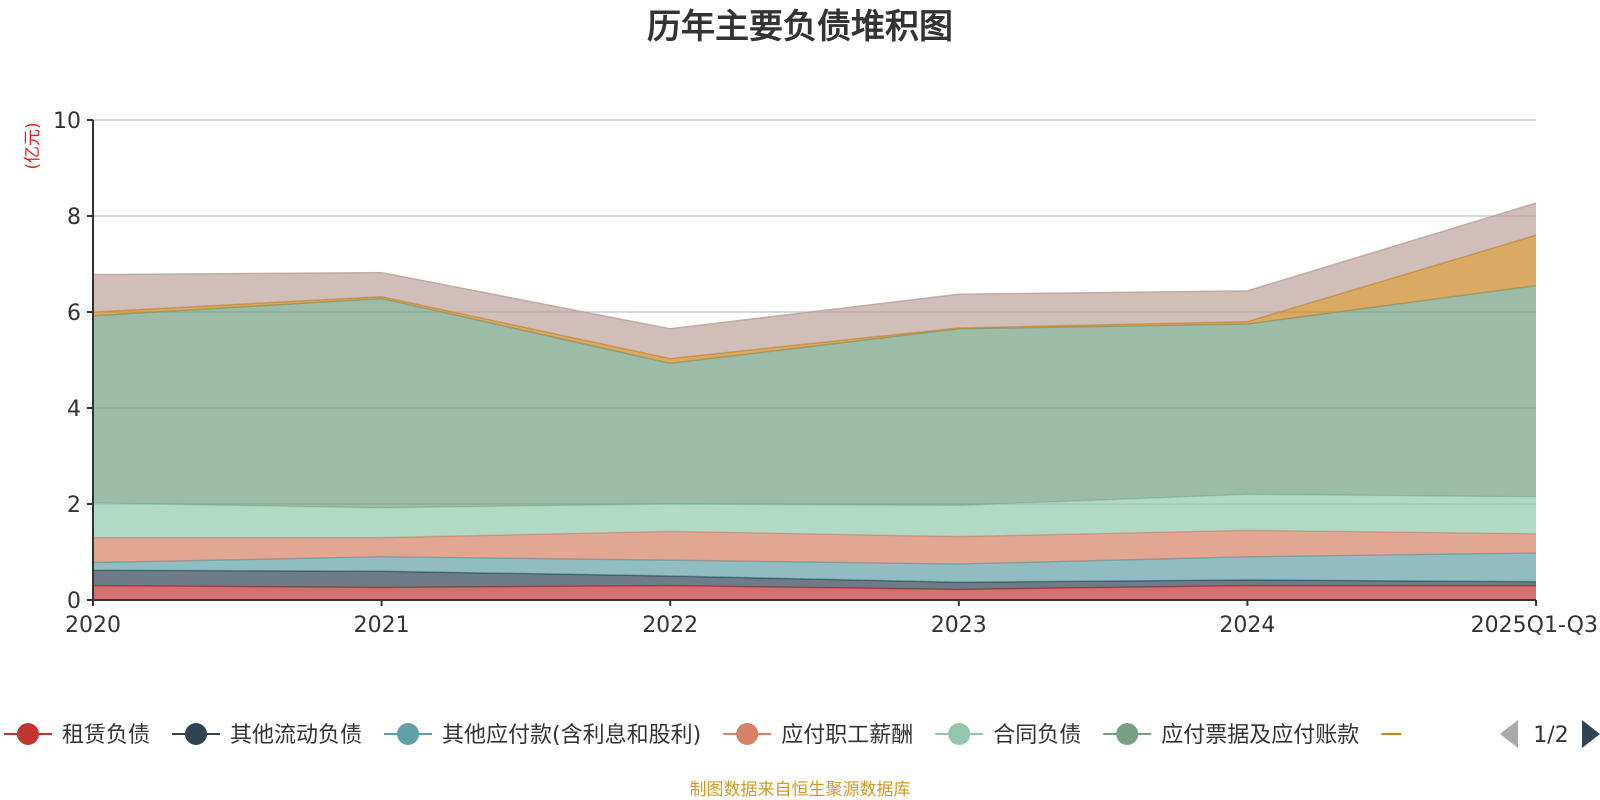  I want to click on legend-label: 其他流动负债, so click(296, 735).